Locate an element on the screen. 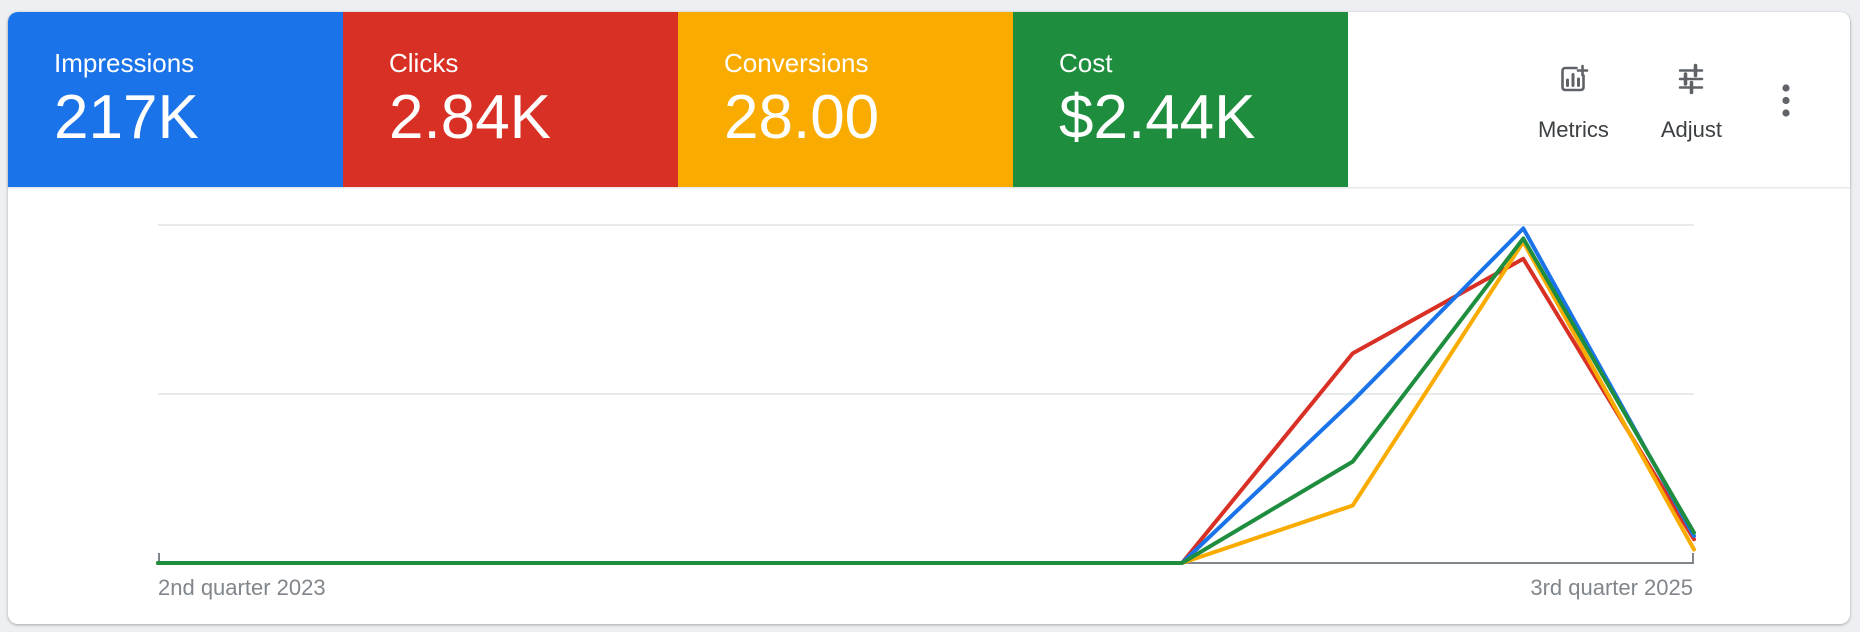 The width and height of the screenshot is (1860, 632). scorecard-label: Cost is located at coordinates (1086, 63).